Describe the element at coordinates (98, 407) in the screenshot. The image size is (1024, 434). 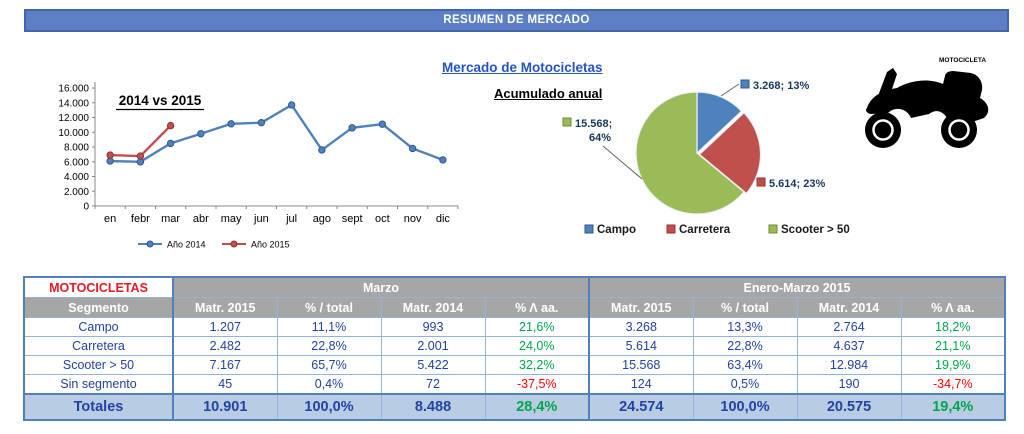
I see `totals-label: Totales` at that location.